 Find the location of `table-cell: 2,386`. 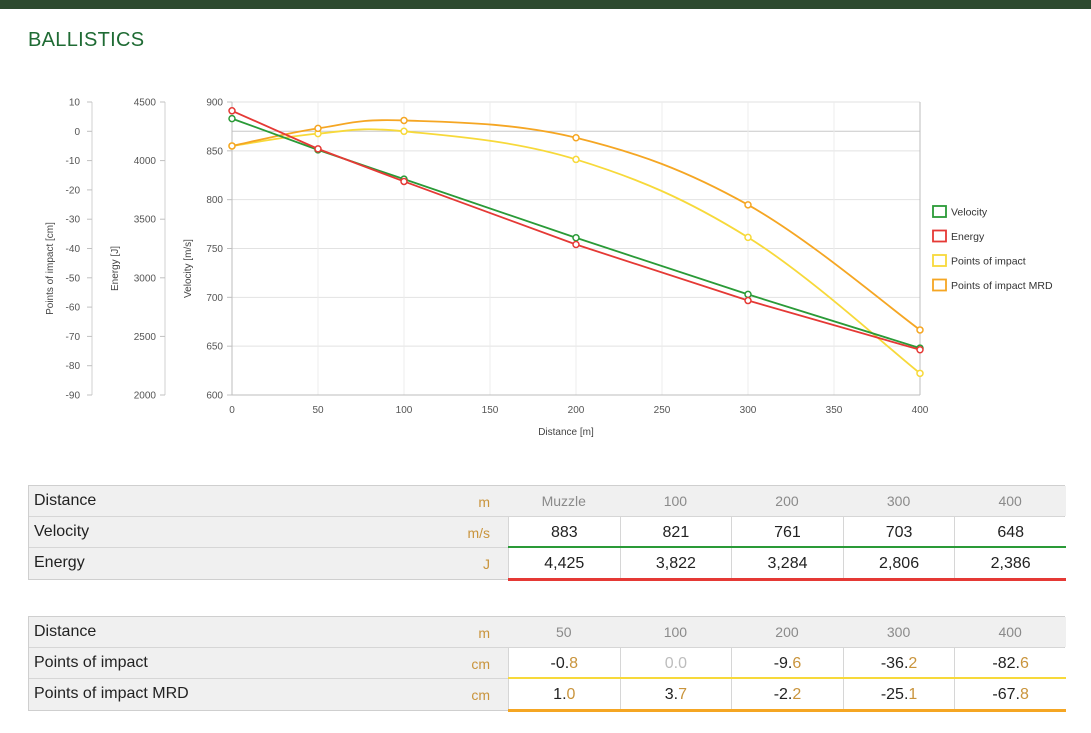

table-cell: 2,386 is located at coordinates (1010, 563).